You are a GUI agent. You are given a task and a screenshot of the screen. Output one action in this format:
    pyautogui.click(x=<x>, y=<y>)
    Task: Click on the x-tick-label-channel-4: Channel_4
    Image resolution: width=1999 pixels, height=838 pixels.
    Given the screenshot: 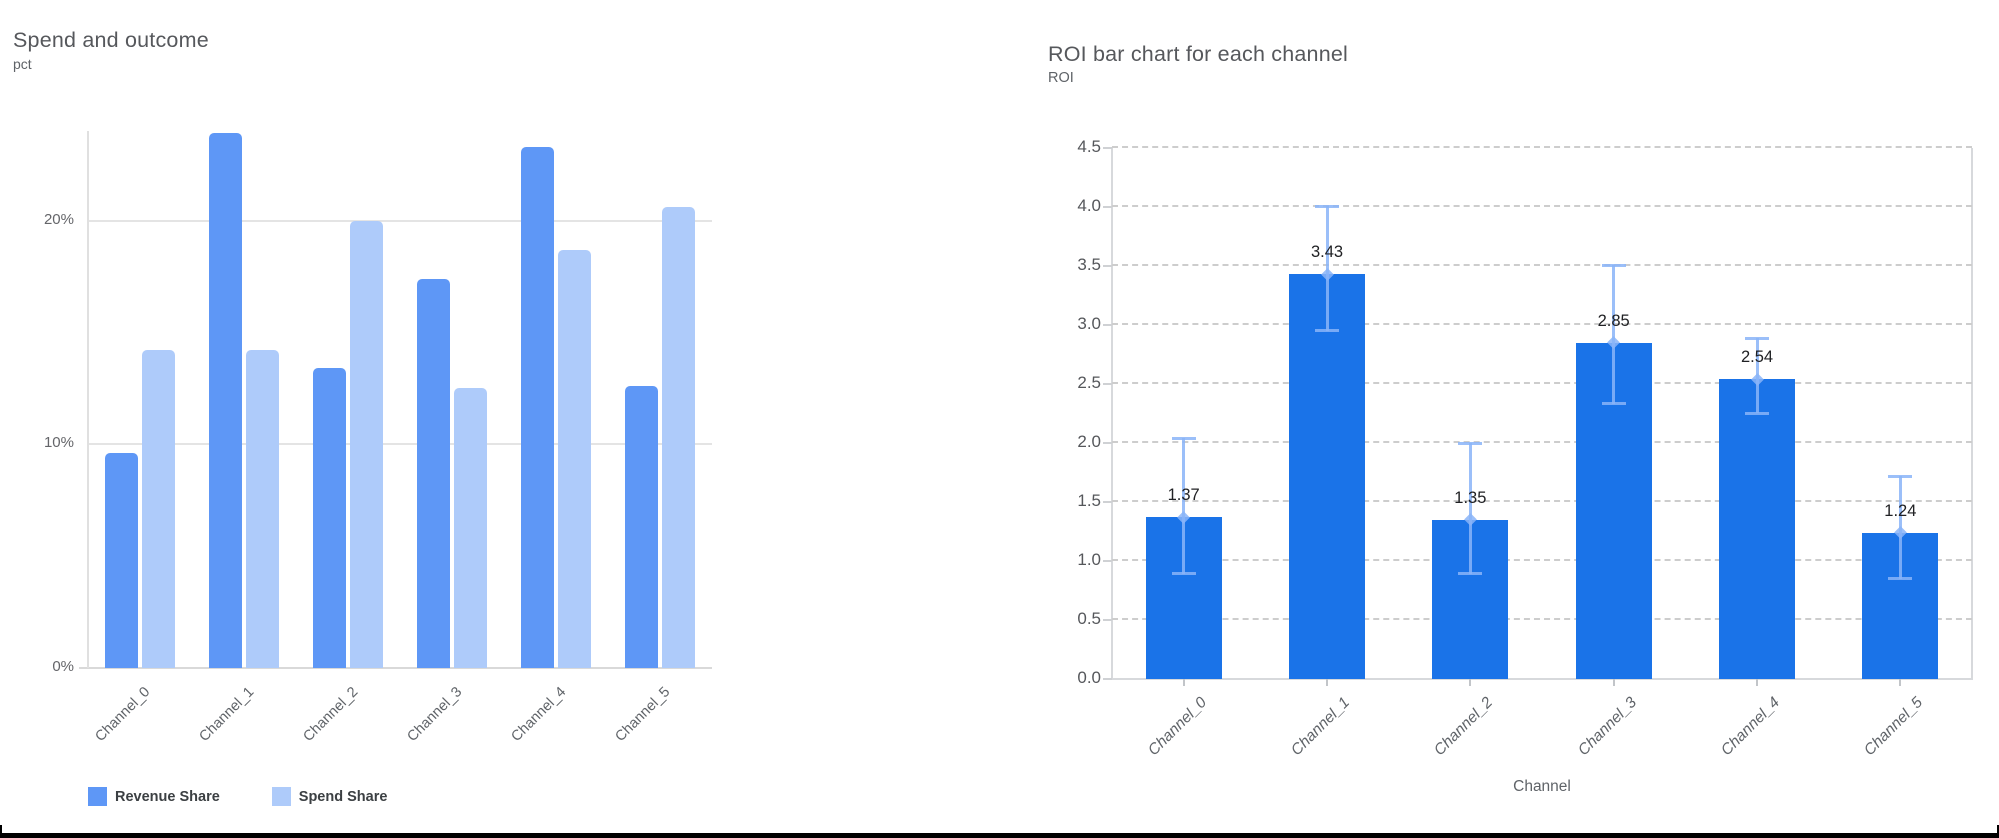 What is the action you would take?
    pyautogui.click(x=1750, y=727)
    